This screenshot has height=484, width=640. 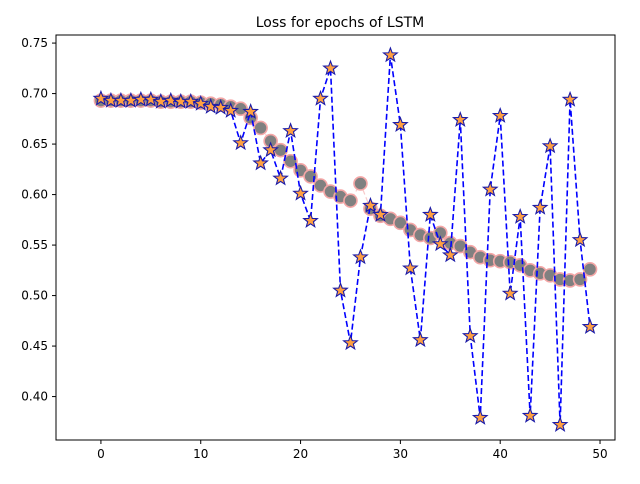 What do you see at coordinates (34, 346) in the screenshot?
I see `y-tick-label-1: 0.45` at bounding box center [34, 346].